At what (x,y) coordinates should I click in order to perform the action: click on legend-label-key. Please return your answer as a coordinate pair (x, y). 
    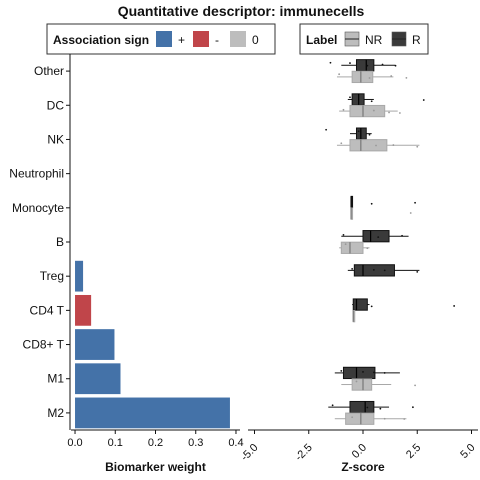
    Looking at the image, I should click on (399, 39).